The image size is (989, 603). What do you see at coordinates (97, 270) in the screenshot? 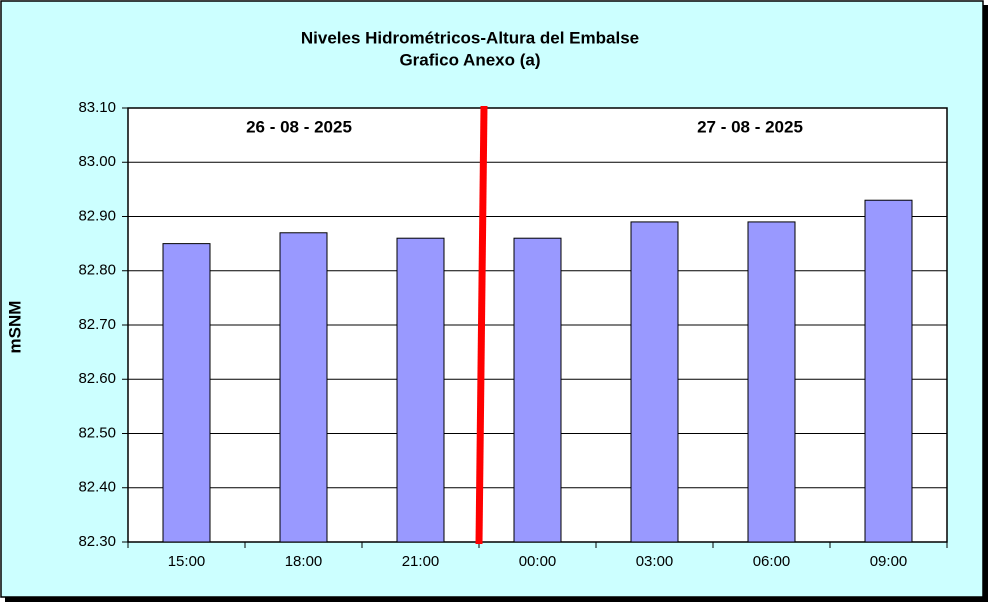
I see `y-tick-label: 82.80` at bounding box center [97, 270].